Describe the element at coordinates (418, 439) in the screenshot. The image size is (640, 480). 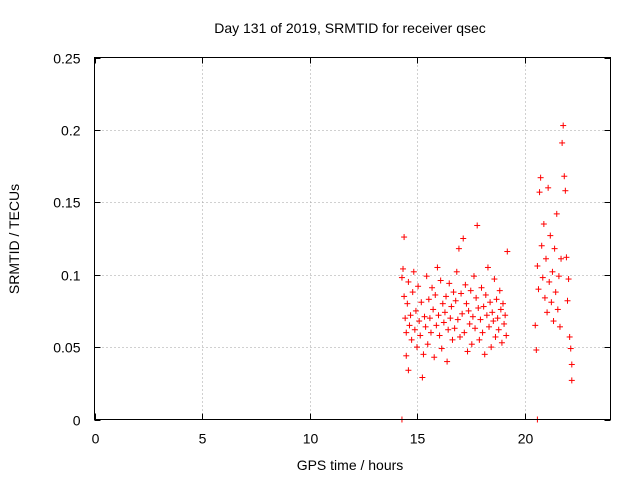
I see `x-tick-label: 15` at that location.